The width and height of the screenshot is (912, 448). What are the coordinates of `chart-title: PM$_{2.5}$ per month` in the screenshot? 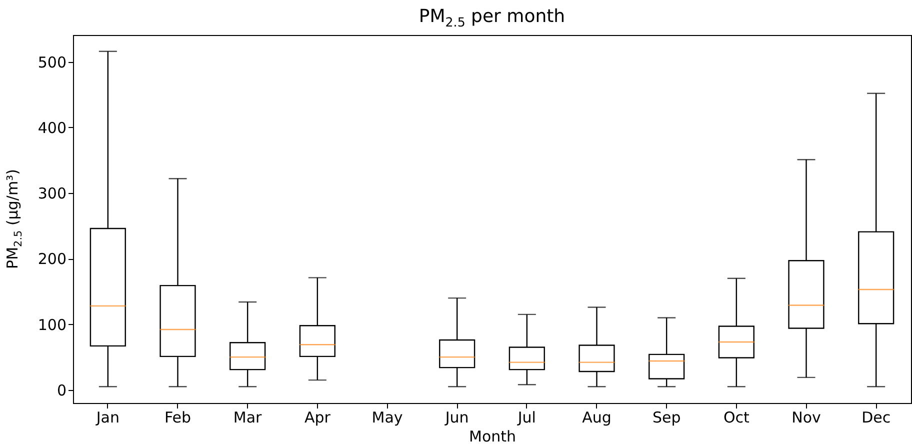 It's located at (492, 18).